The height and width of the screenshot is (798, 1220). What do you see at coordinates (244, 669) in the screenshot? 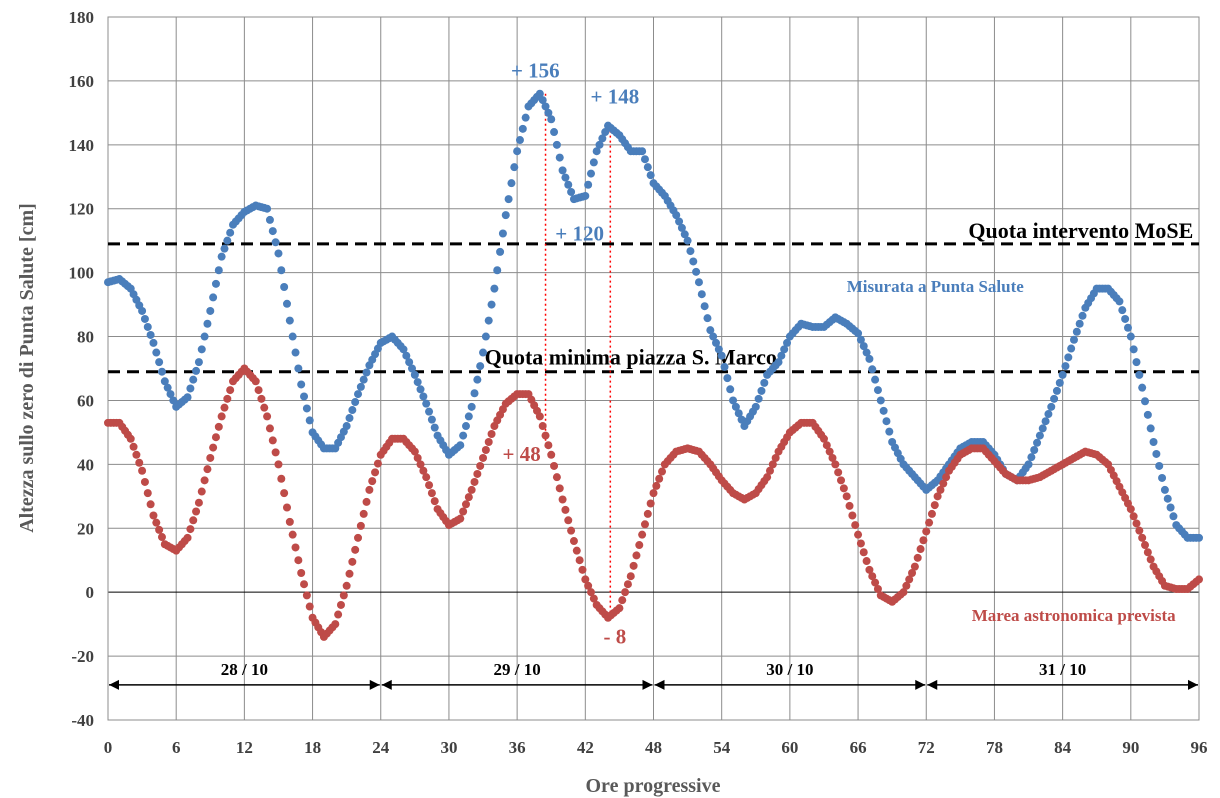
I see `day-label: 28 / 10` at bounding box center [244, 669].